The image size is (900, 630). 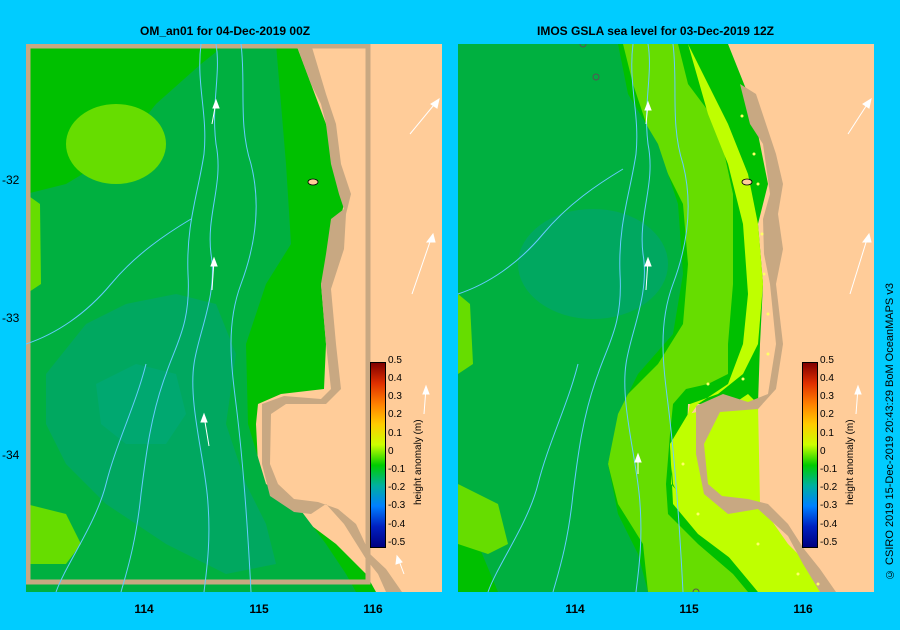 What do you see at coordinates (823, 451) in the screenshot?
I see `right-cbar-tick: 0` at bounding box center [823, 451].